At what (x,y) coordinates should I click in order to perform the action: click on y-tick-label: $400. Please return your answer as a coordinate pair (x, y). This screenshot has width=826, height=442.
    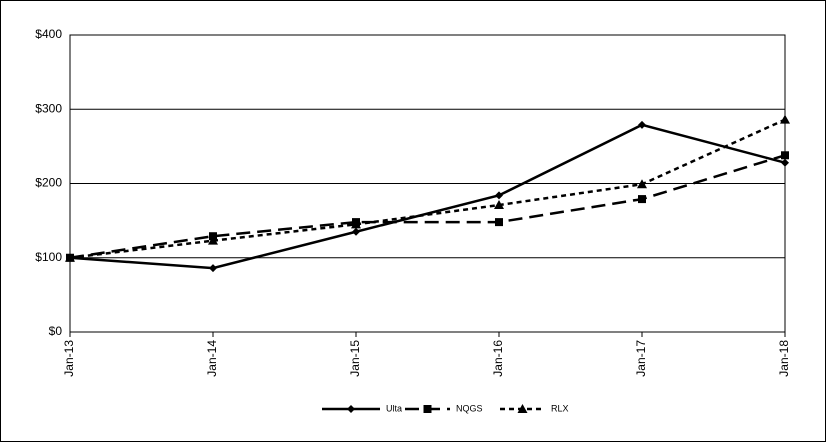
    Looking at the image, I should click on (48, 34).